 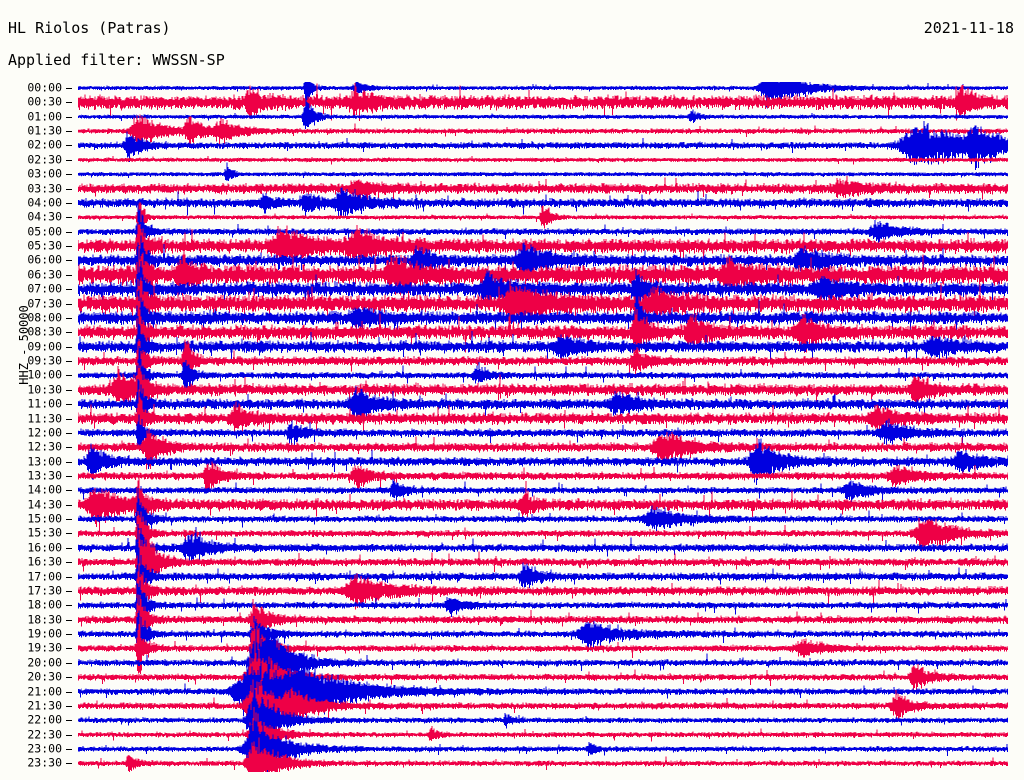 What do you see at coordinates (44, 144) in the screenshot?
I see `time-label-02-00: 02:00` at bounding box center [44, 144].